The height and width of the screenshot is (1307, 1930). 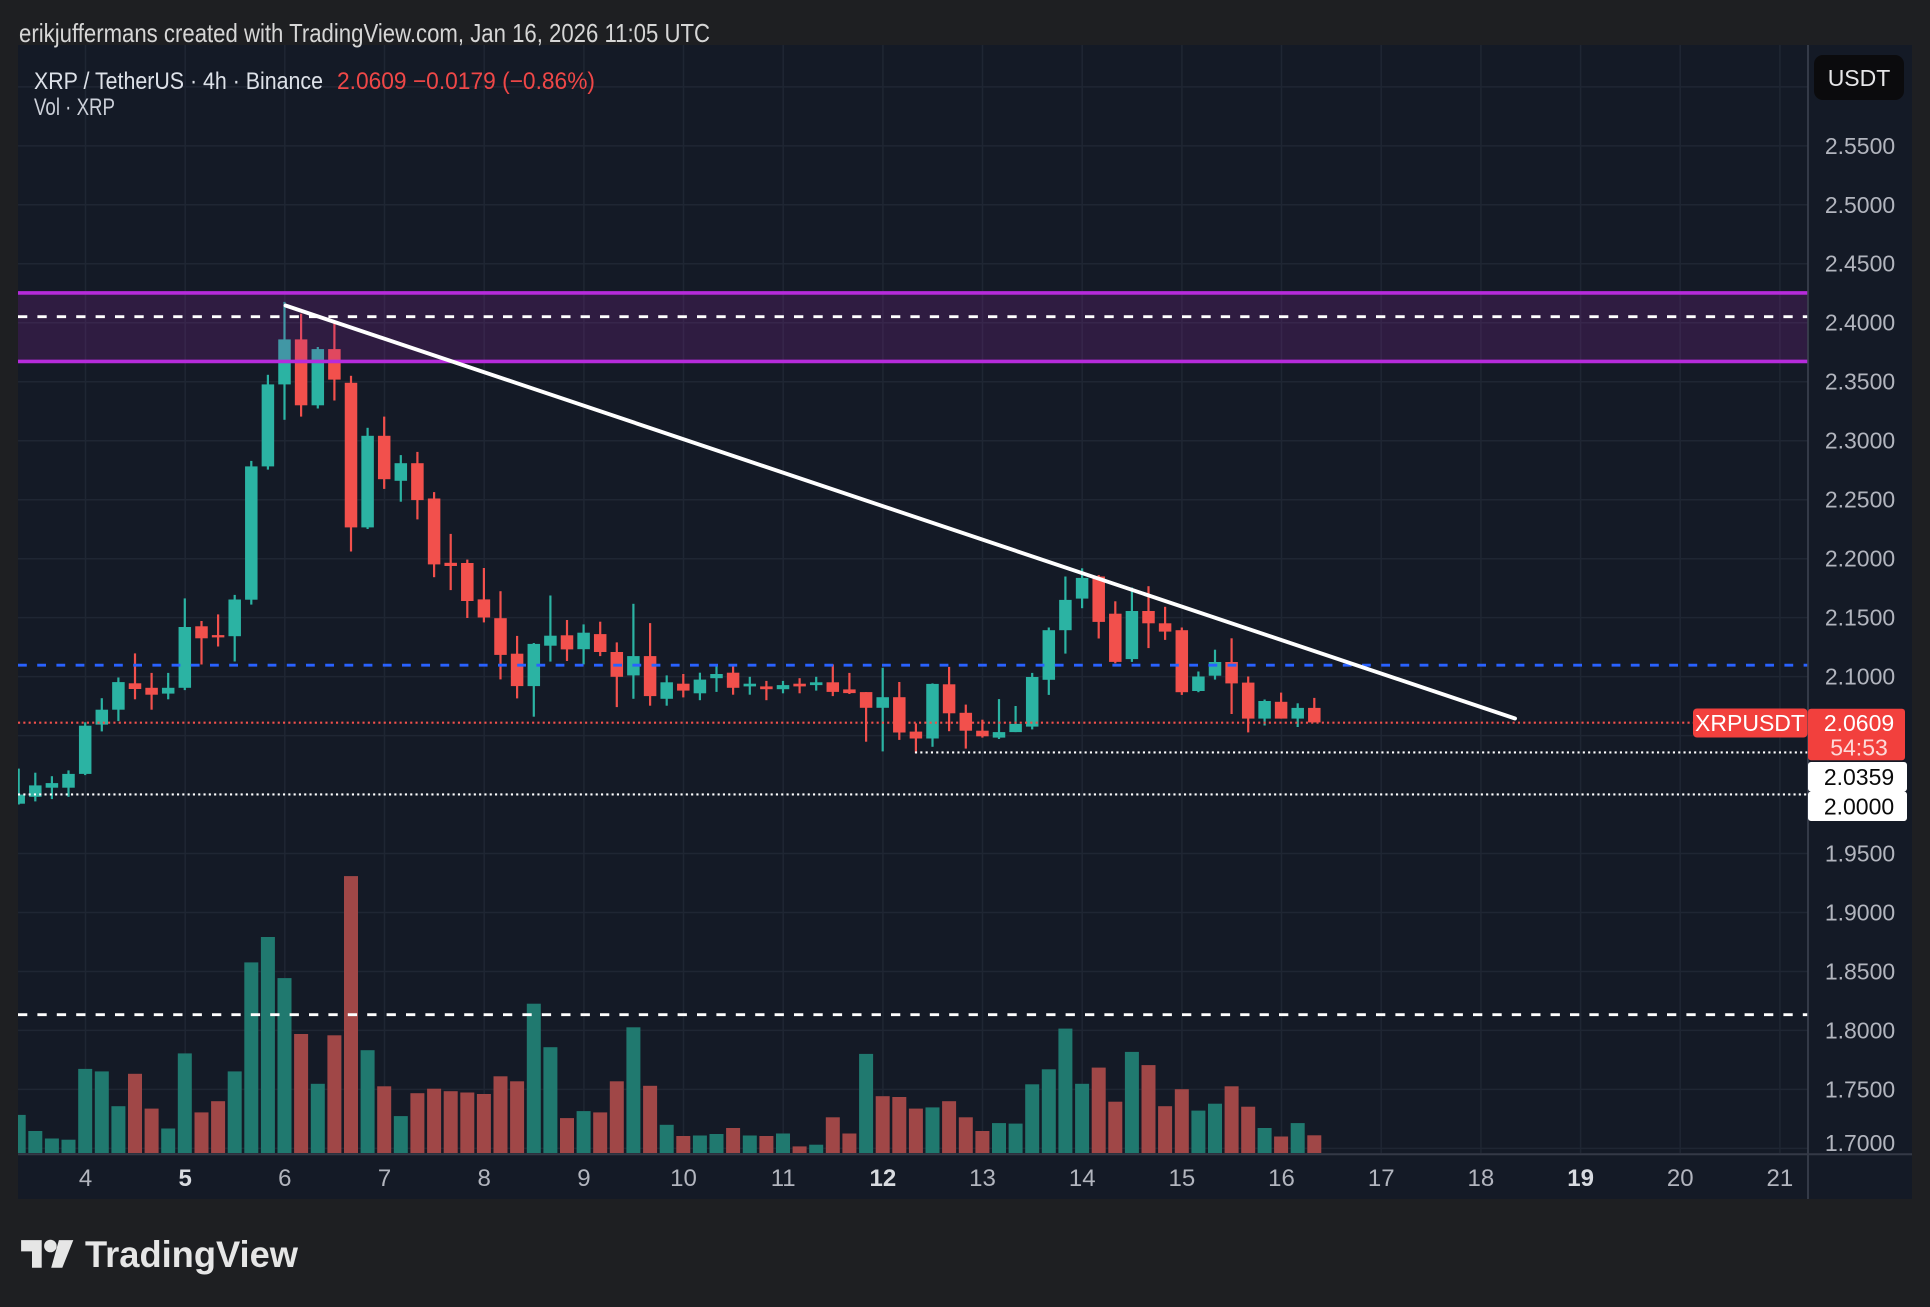 What do you see at coordinates (1859, 723) in the screenshot?
I see `svg-text: 2.0609` at bounding box center [1859, 723].